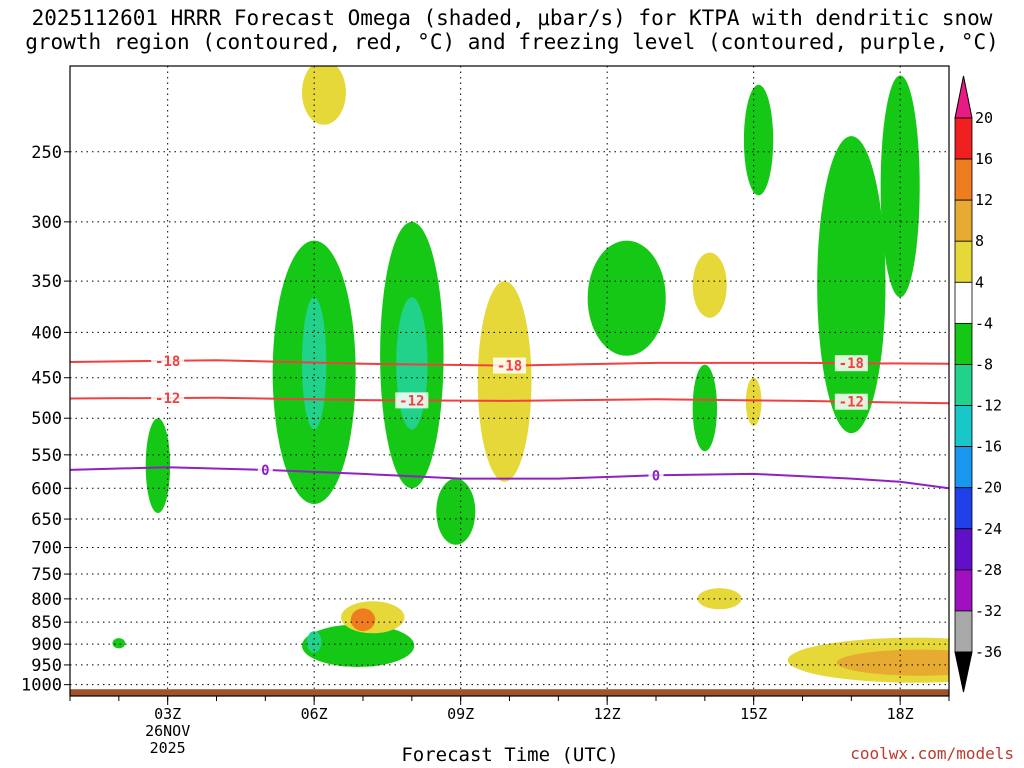 The image size is (1024, 768). I want to click on y-tick-label-900: 900, so click(46, 645).